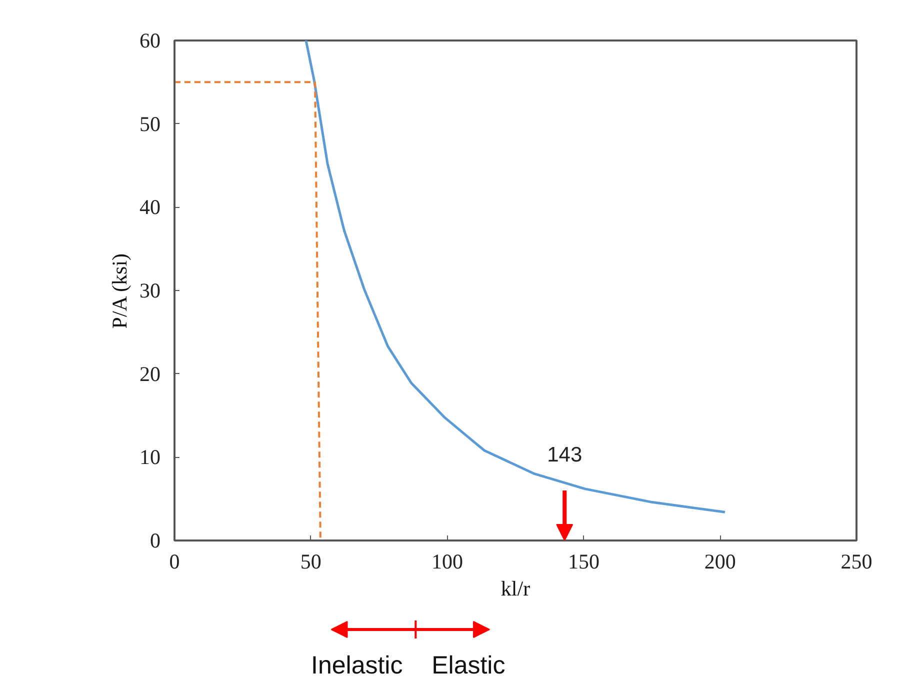 This screenshot has height=689, width=907. What do you see at coordinates (515, 588) in the screenshot?
I see `x-axis-title: kl/r` at bounding box center [515, 588].